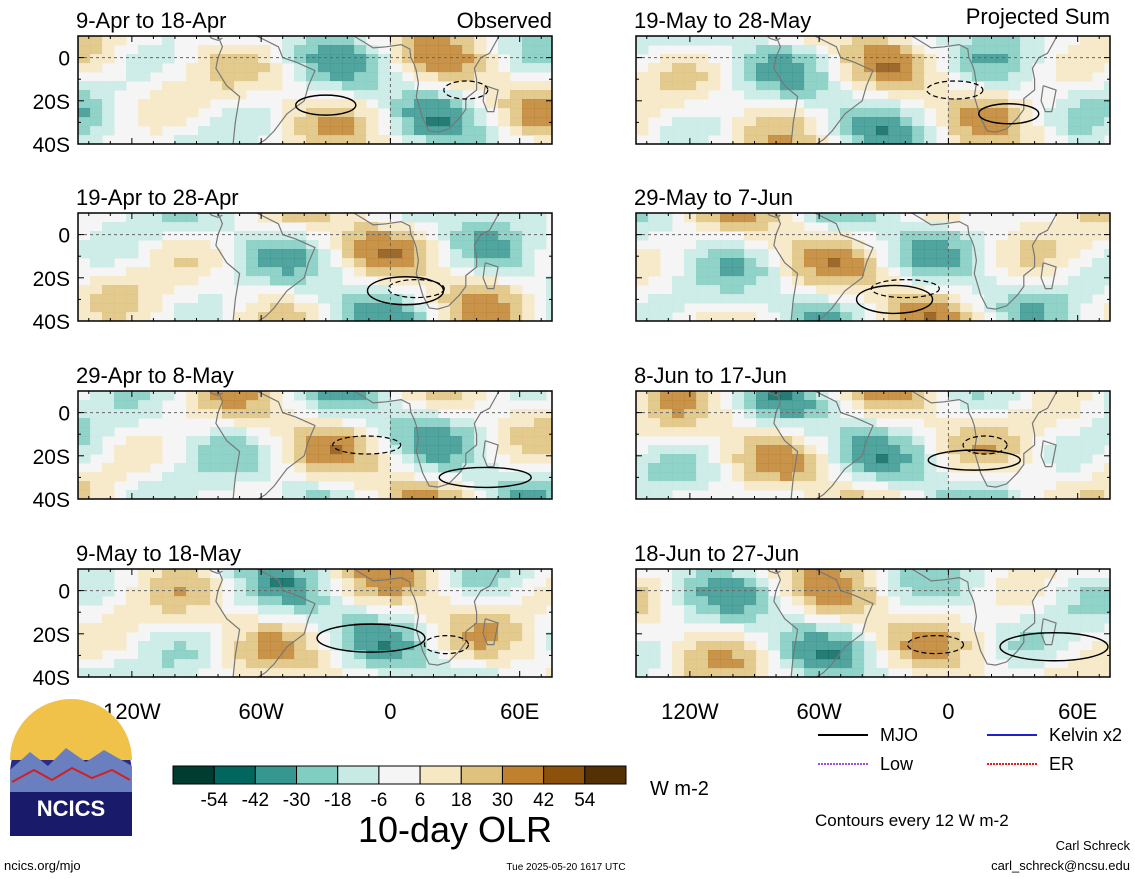 Image resolution: width=1135 pixels, height=879 pixels. Describe the element at coordinates (1061, 764) in the screenshot. I see `legend-label: ER` at that location.